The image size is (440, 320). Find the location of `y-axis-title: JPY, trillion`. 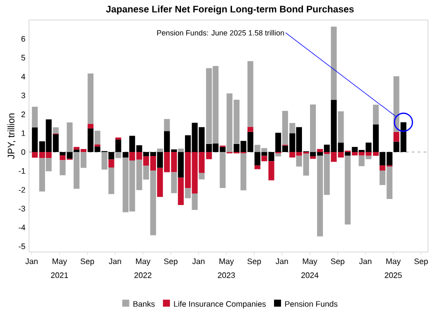

y-axis-title: JPY, trillion is located at coordinates (11, 136).